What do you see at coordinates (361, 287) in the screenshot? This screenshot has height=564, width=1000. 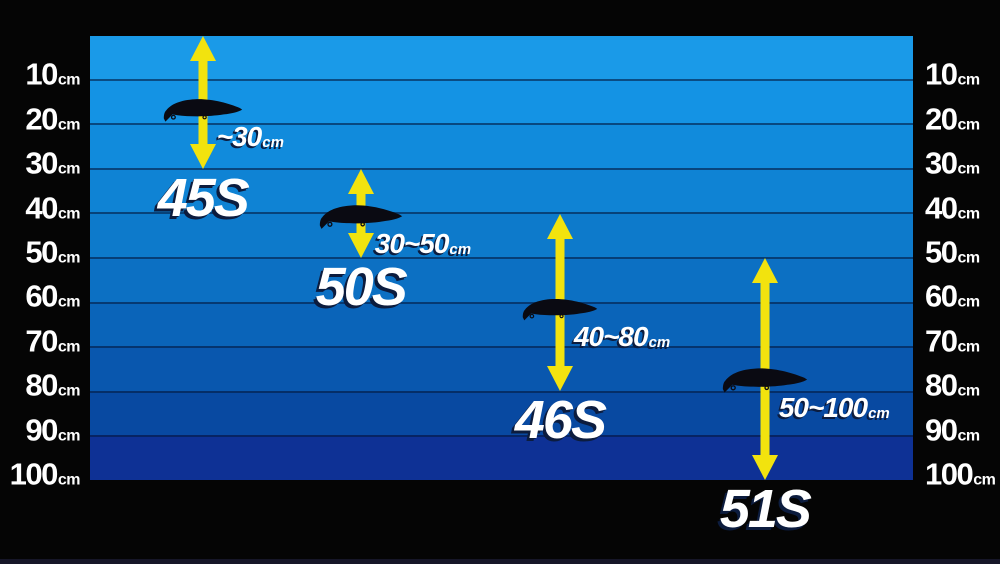 I see `lure-model-label-50S: 50S` at bounding box center [361, 287].